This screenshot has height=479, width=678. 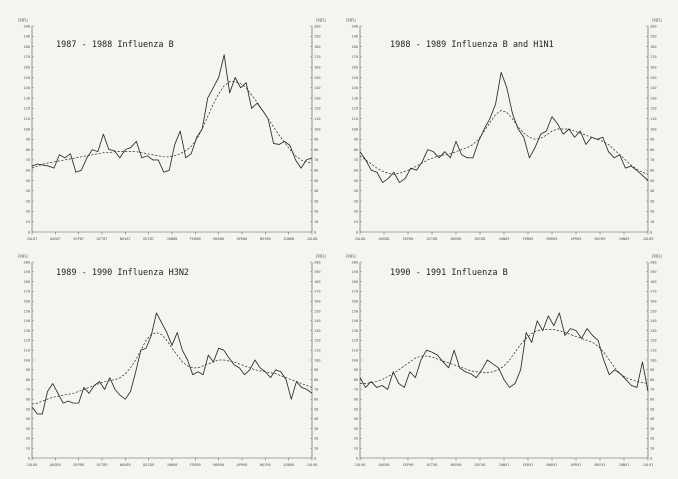 I want to click on x-tick-label: FEB90, so click(x=195, y=465).